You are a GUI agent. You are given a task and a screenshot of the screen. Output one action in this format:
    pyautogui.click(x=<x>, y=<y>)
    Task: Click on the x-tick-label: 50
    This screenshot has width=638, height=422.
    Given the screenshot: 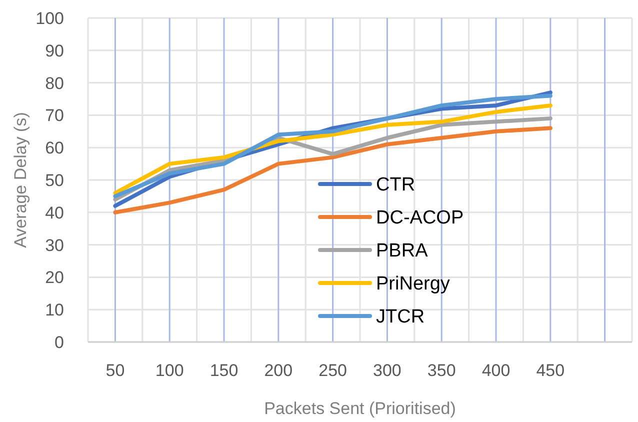 What is the action you would take?
    pyautogui.click(x=115, y=370)
    